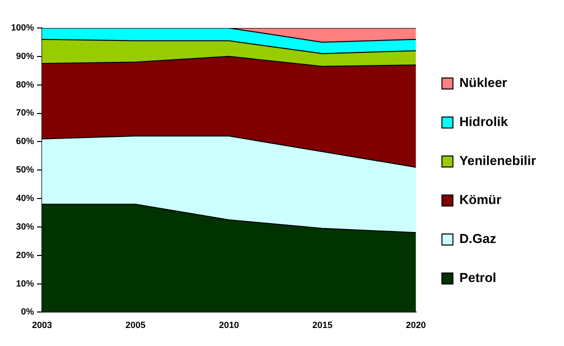  What do you see at coordinates (25, 141) in the screenshot?
I see `y-tick-label: 60%` at bounding box center [25, 141].